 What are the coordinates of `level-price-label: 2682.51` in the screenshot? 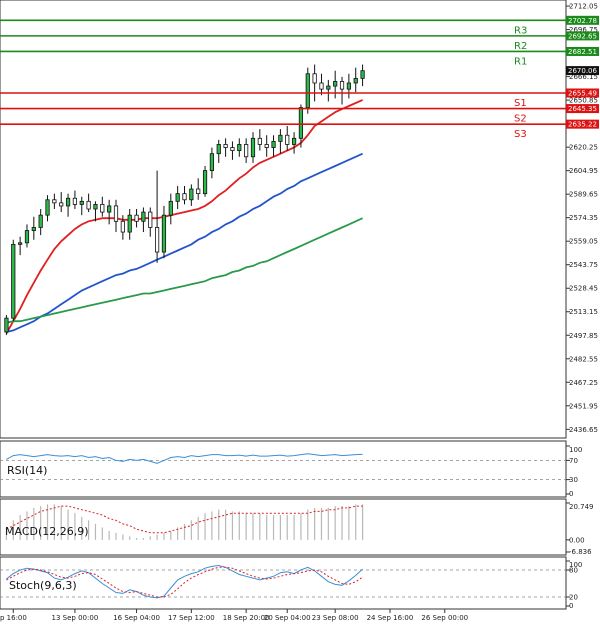 It's located at (582, 52).